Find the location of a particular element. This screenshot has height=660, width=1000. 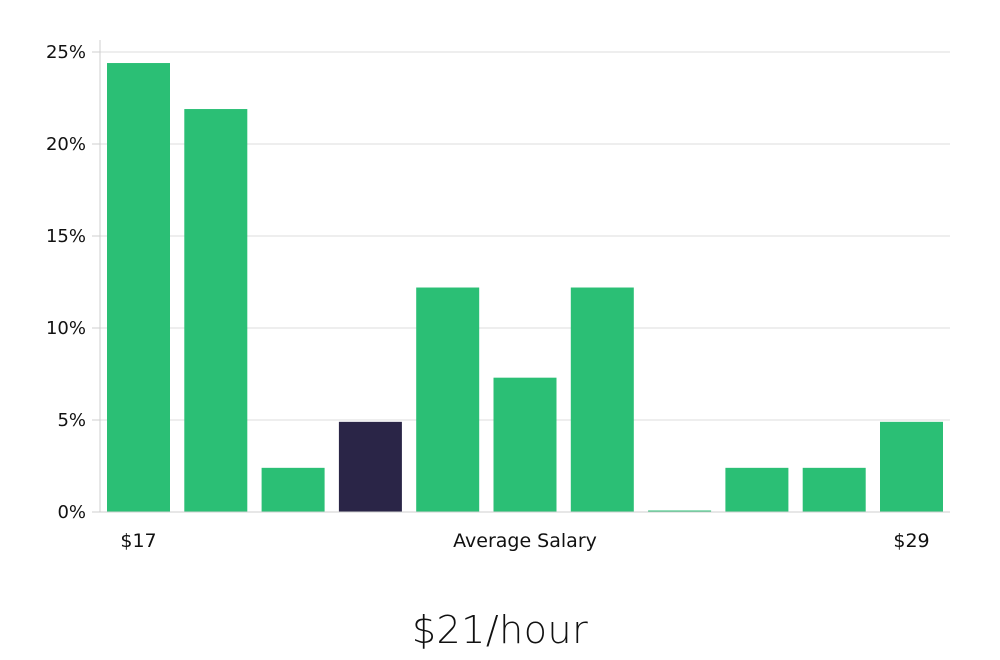

y-tick-label: 0% is located at coordinates (71, 512).